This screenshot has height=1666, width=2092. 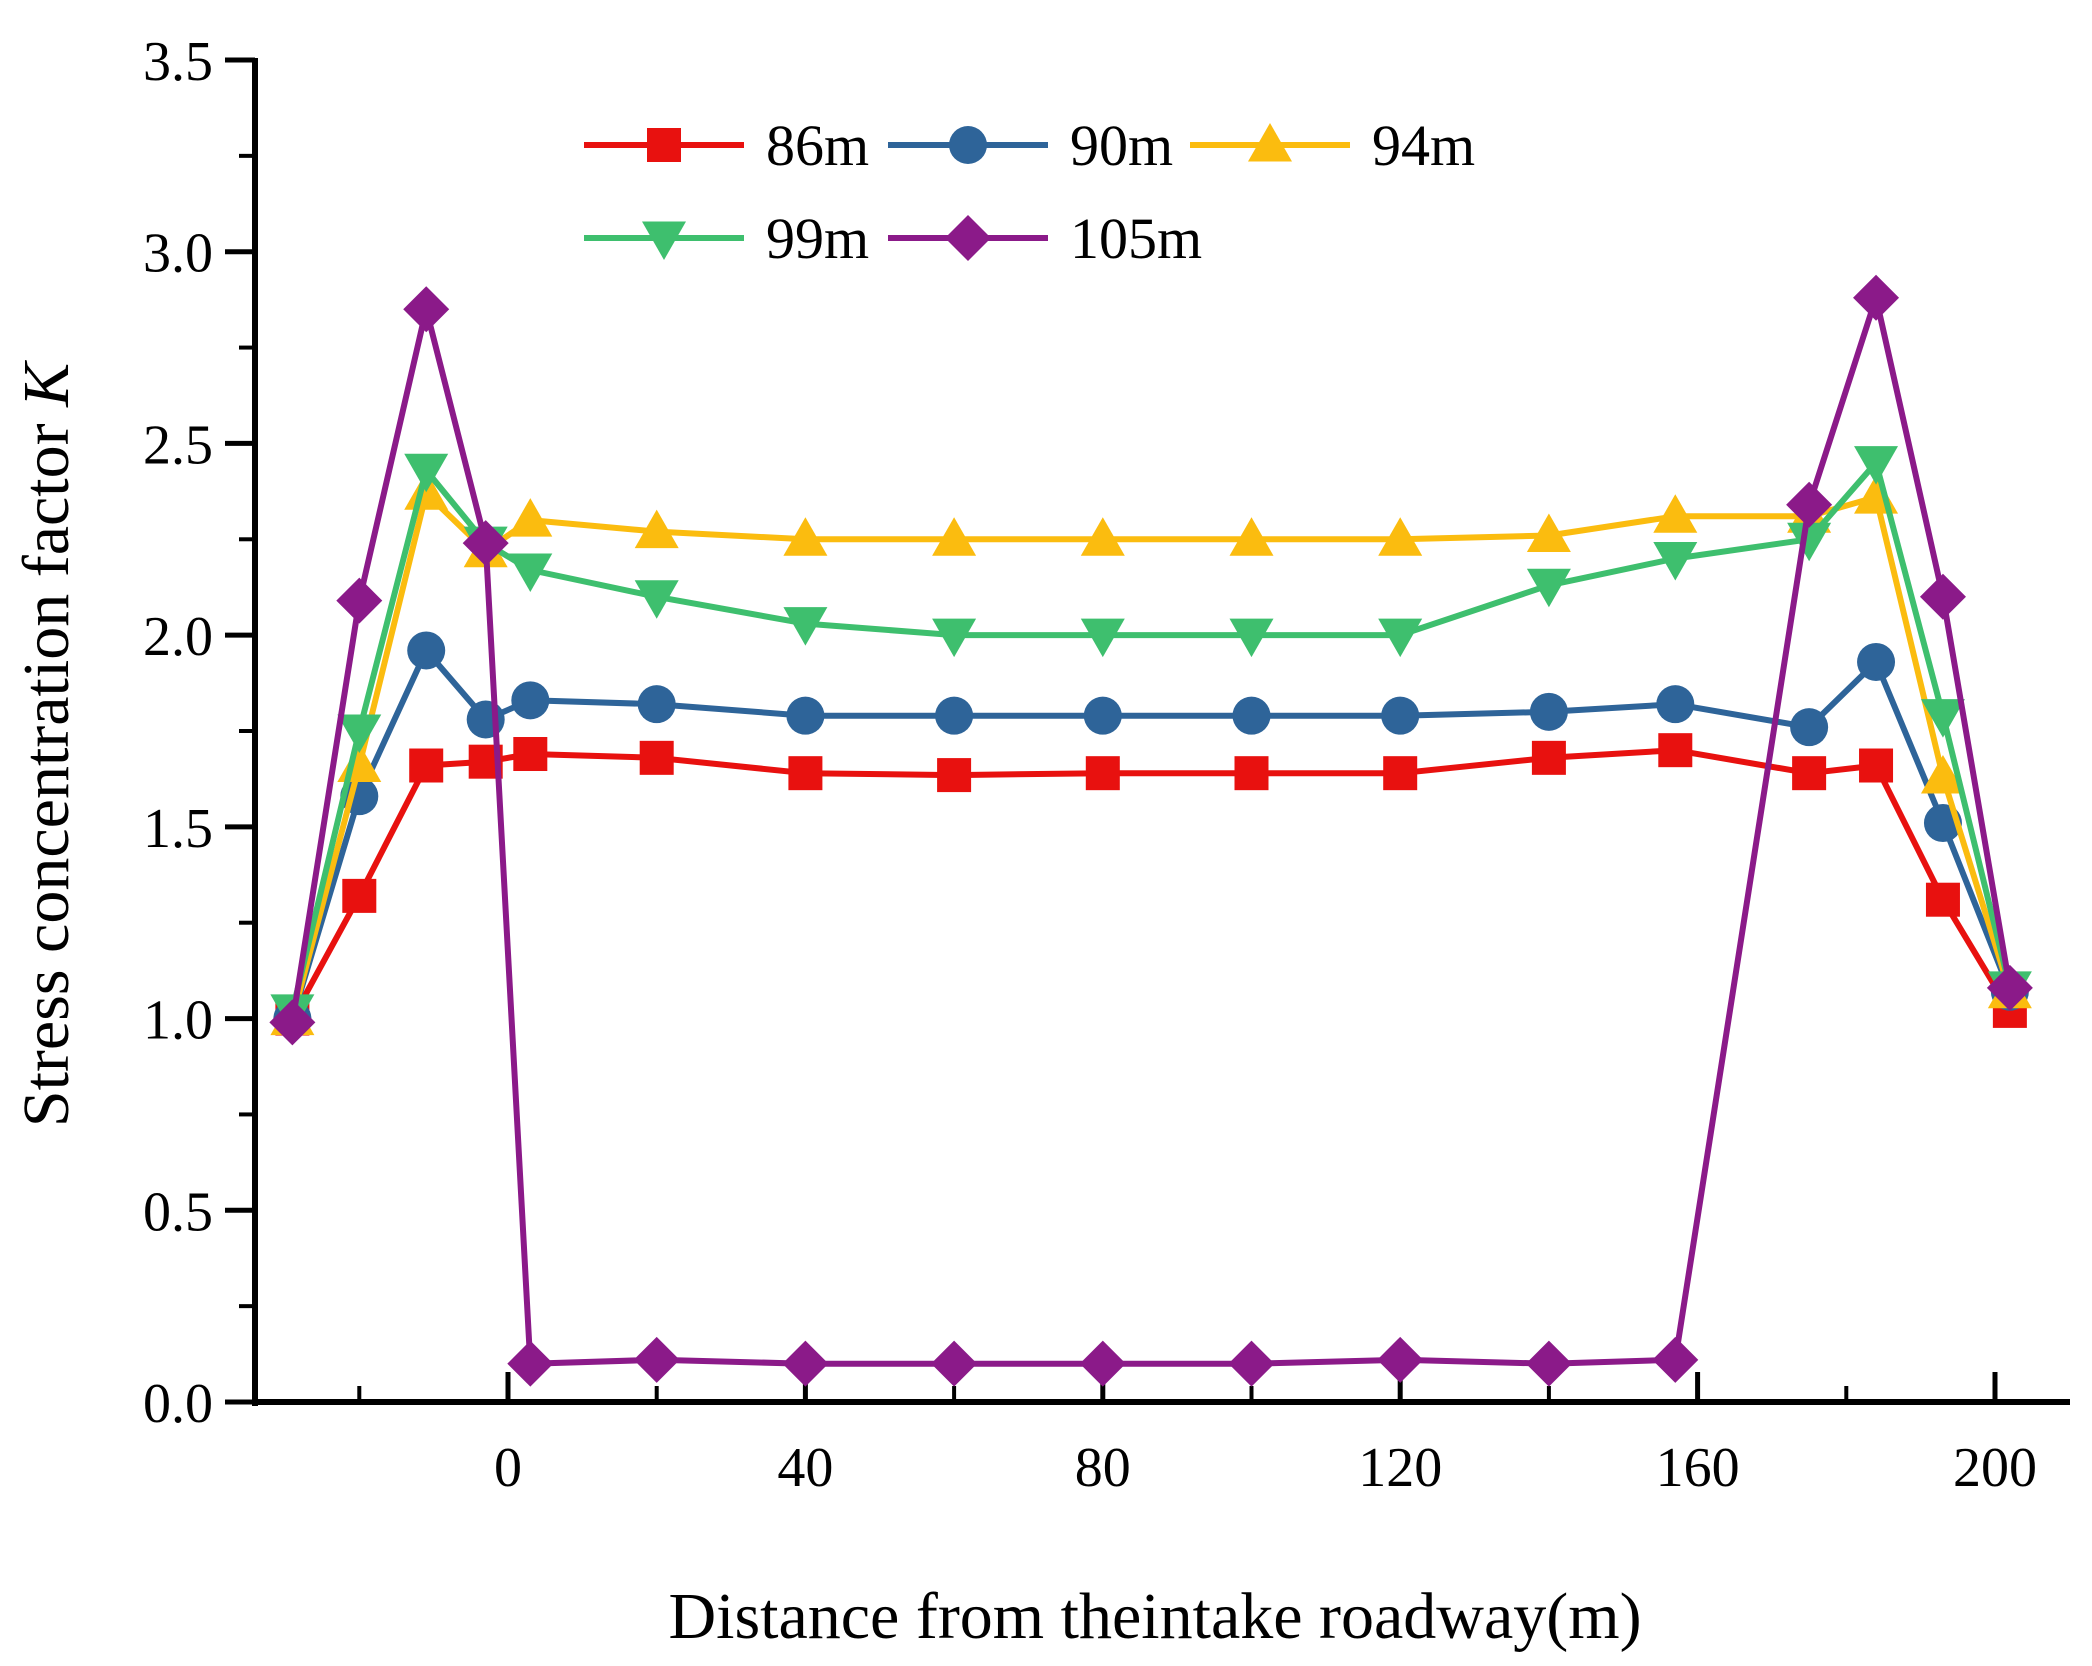 I want to click on legend-label: 94m, so click(x=1423, y=145).